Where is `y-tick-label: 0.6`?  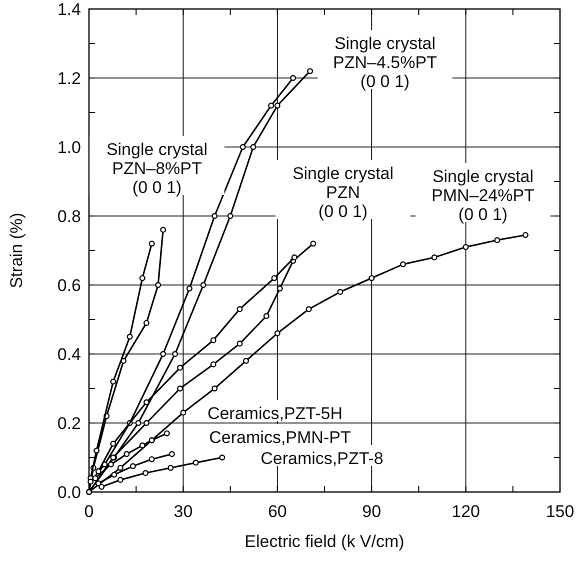
y-tick-label: 0.6 is located at coordinates (69, 285).